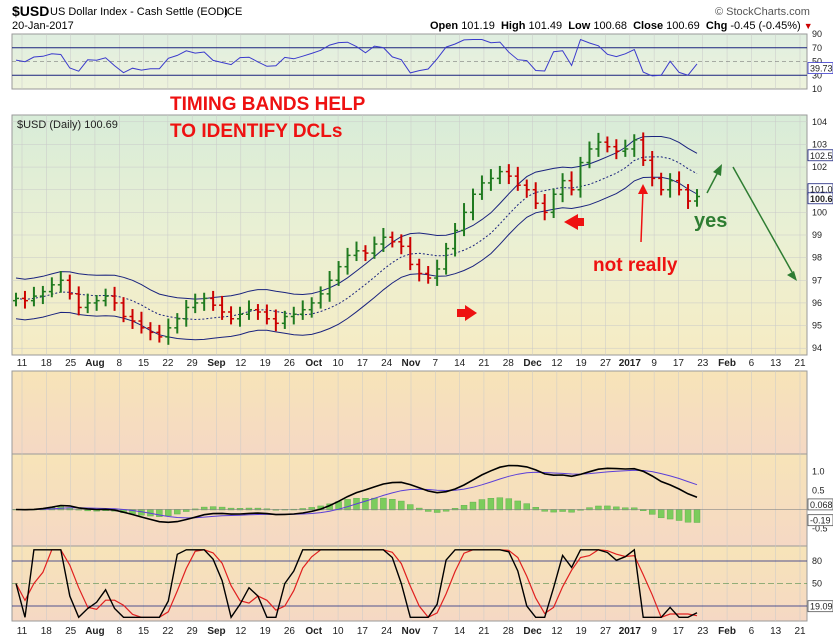 The image size is (833, 644). I want to click on rsi-panel, so click(409, 61).